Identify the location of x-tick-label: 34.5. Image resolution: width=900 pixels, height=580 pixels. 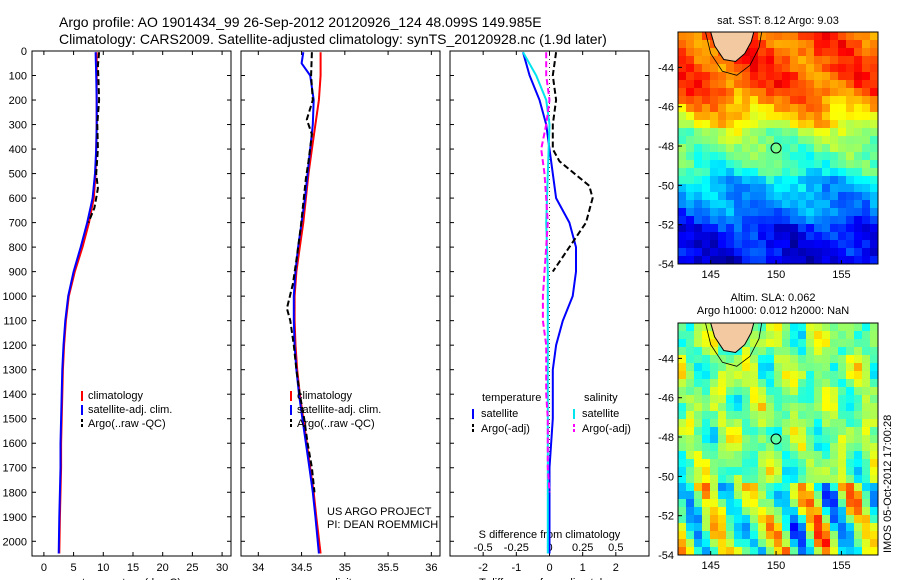
(301, 568).